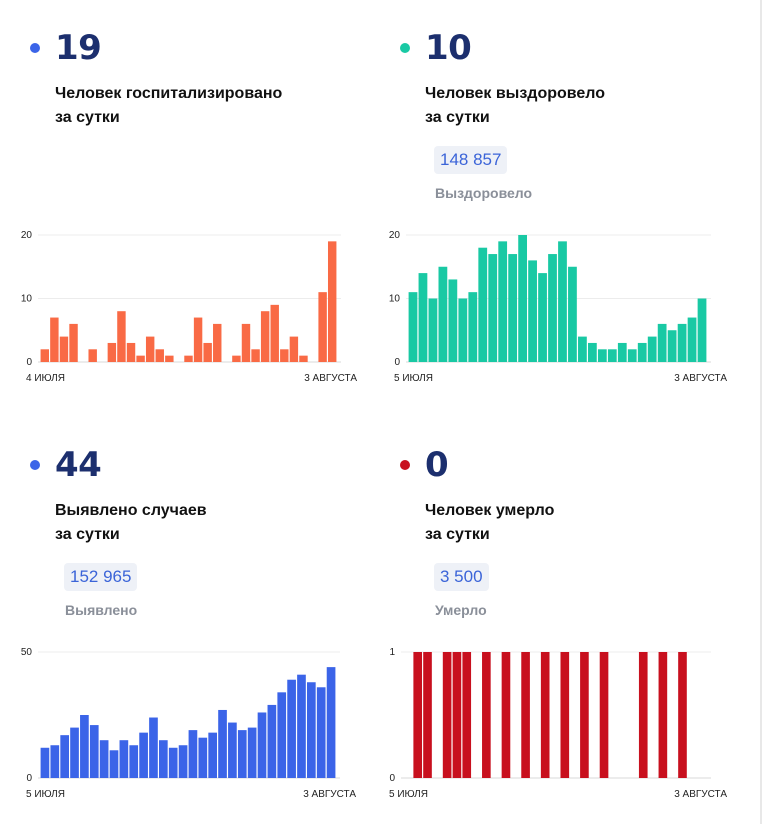 Image resolution: width=762 pixels, height=824 pixels. Describe the element at coordinates (405, 48) in the screenshot. I see `recovered-dot` at that location.